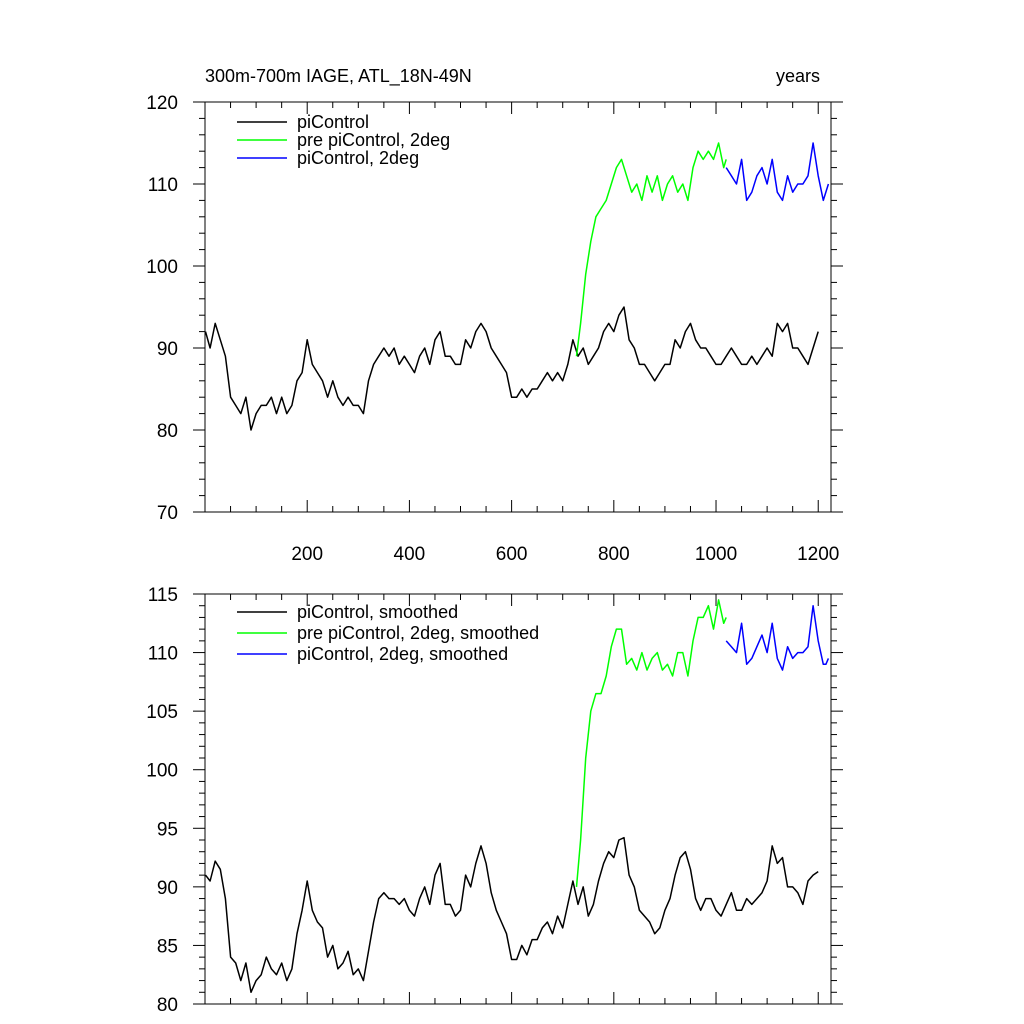 The height and width of the screenshot is (1024, 1024). I want to click on legend-label: piControl, smoothed, so click(377, 612).